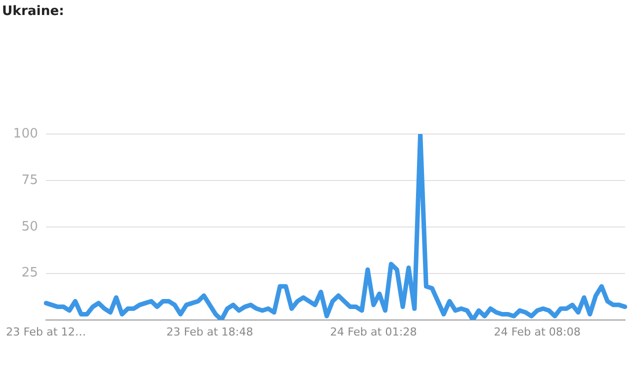  Describe the element at coordinates (210, 331) in the screenshot. I see `x-tick-label: 23 Feb at 18:48` at that location.